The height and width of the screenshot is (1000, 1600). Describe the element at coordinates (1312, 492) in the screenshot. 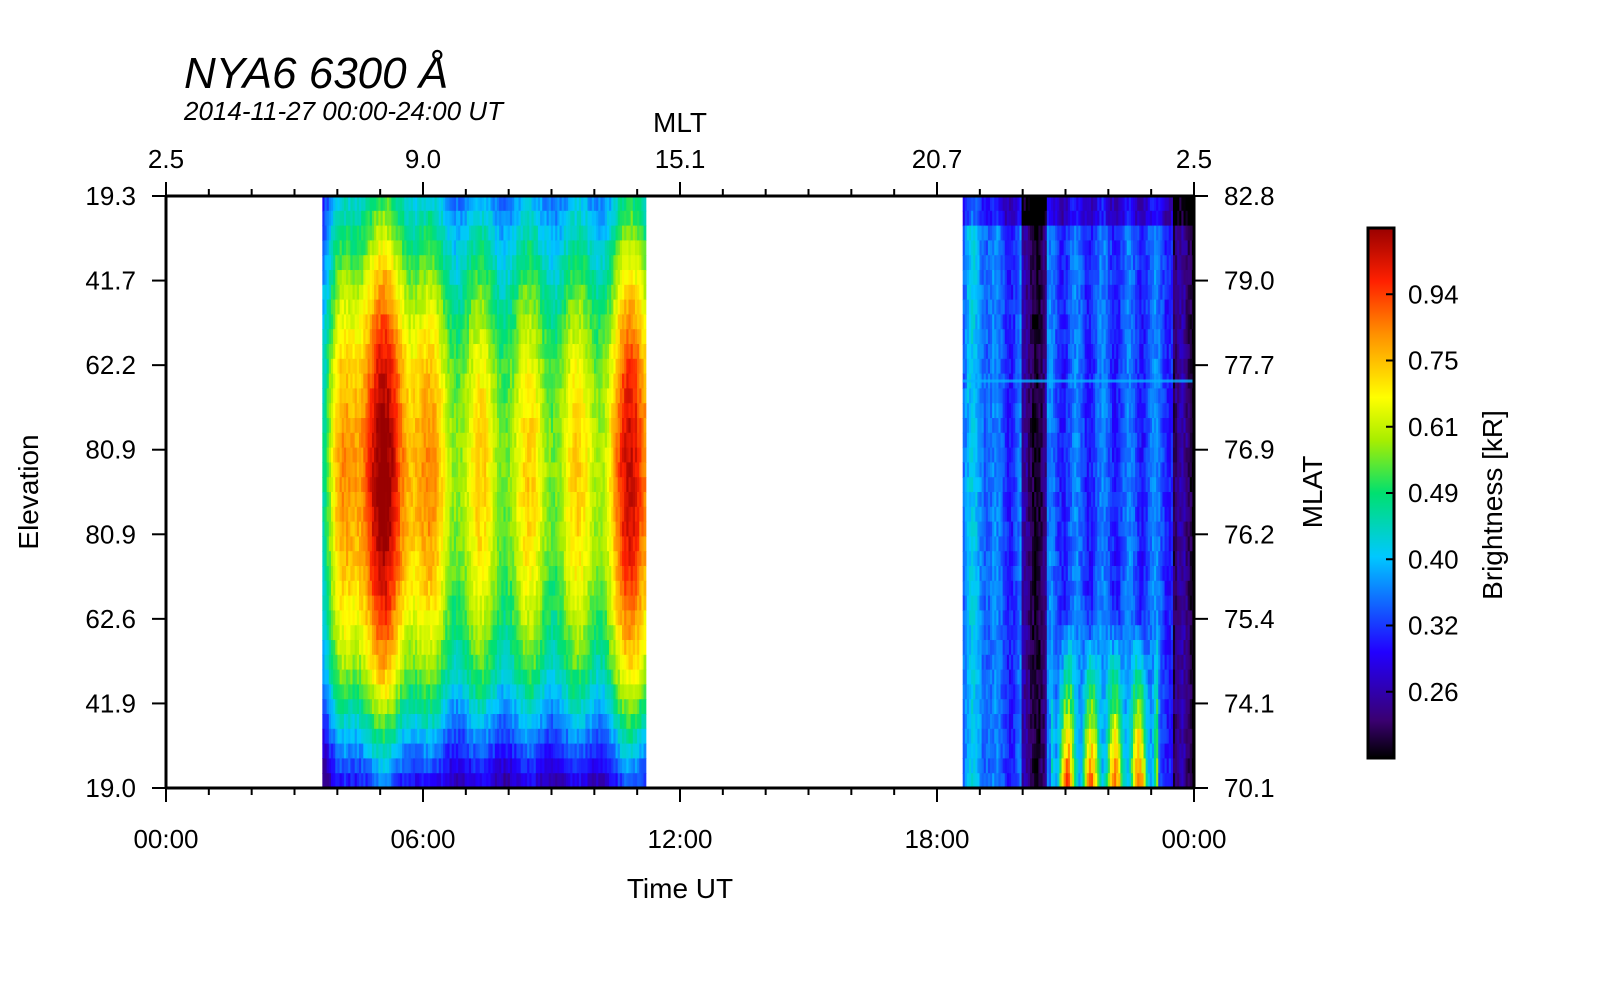

I see `right-axis-label: MLAT` at that location.